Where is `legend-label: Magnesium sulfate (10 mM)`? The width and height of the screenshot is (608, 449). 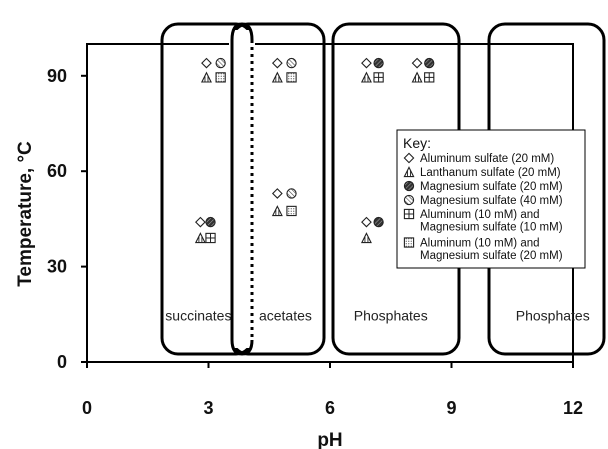 legend-label: Magnesium sulfate (10 mM) is located at coordinates (491, 228).